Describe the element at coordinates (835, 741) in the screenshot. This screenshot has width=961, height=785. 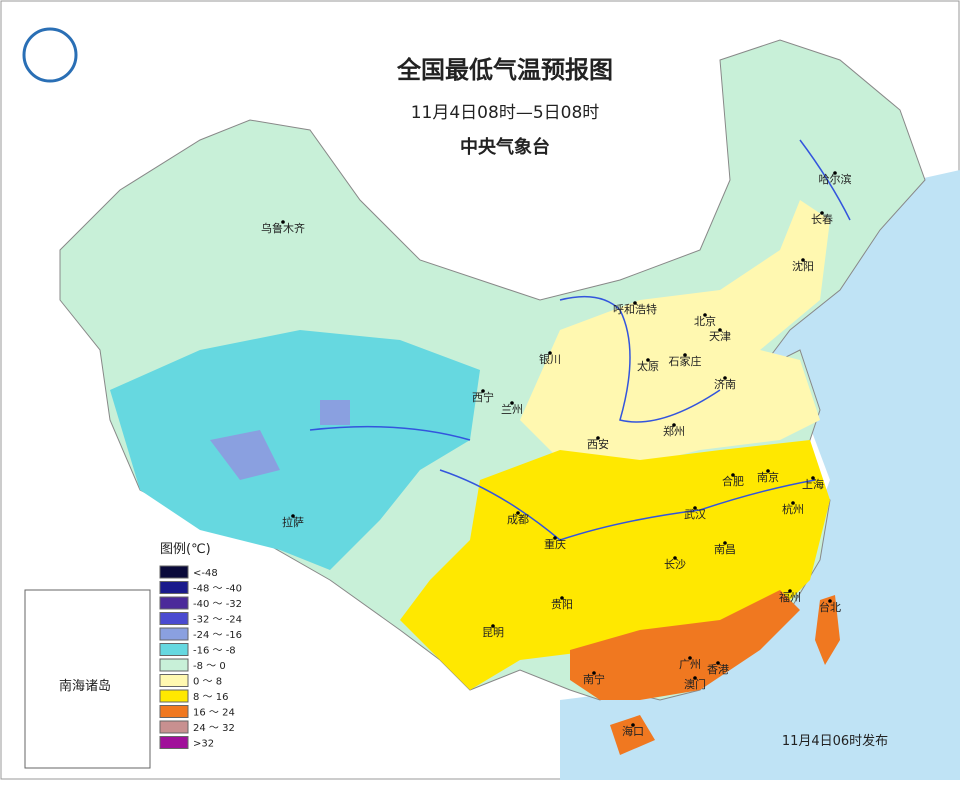
I see `footer-note: 11月4日06时发布` at that location.